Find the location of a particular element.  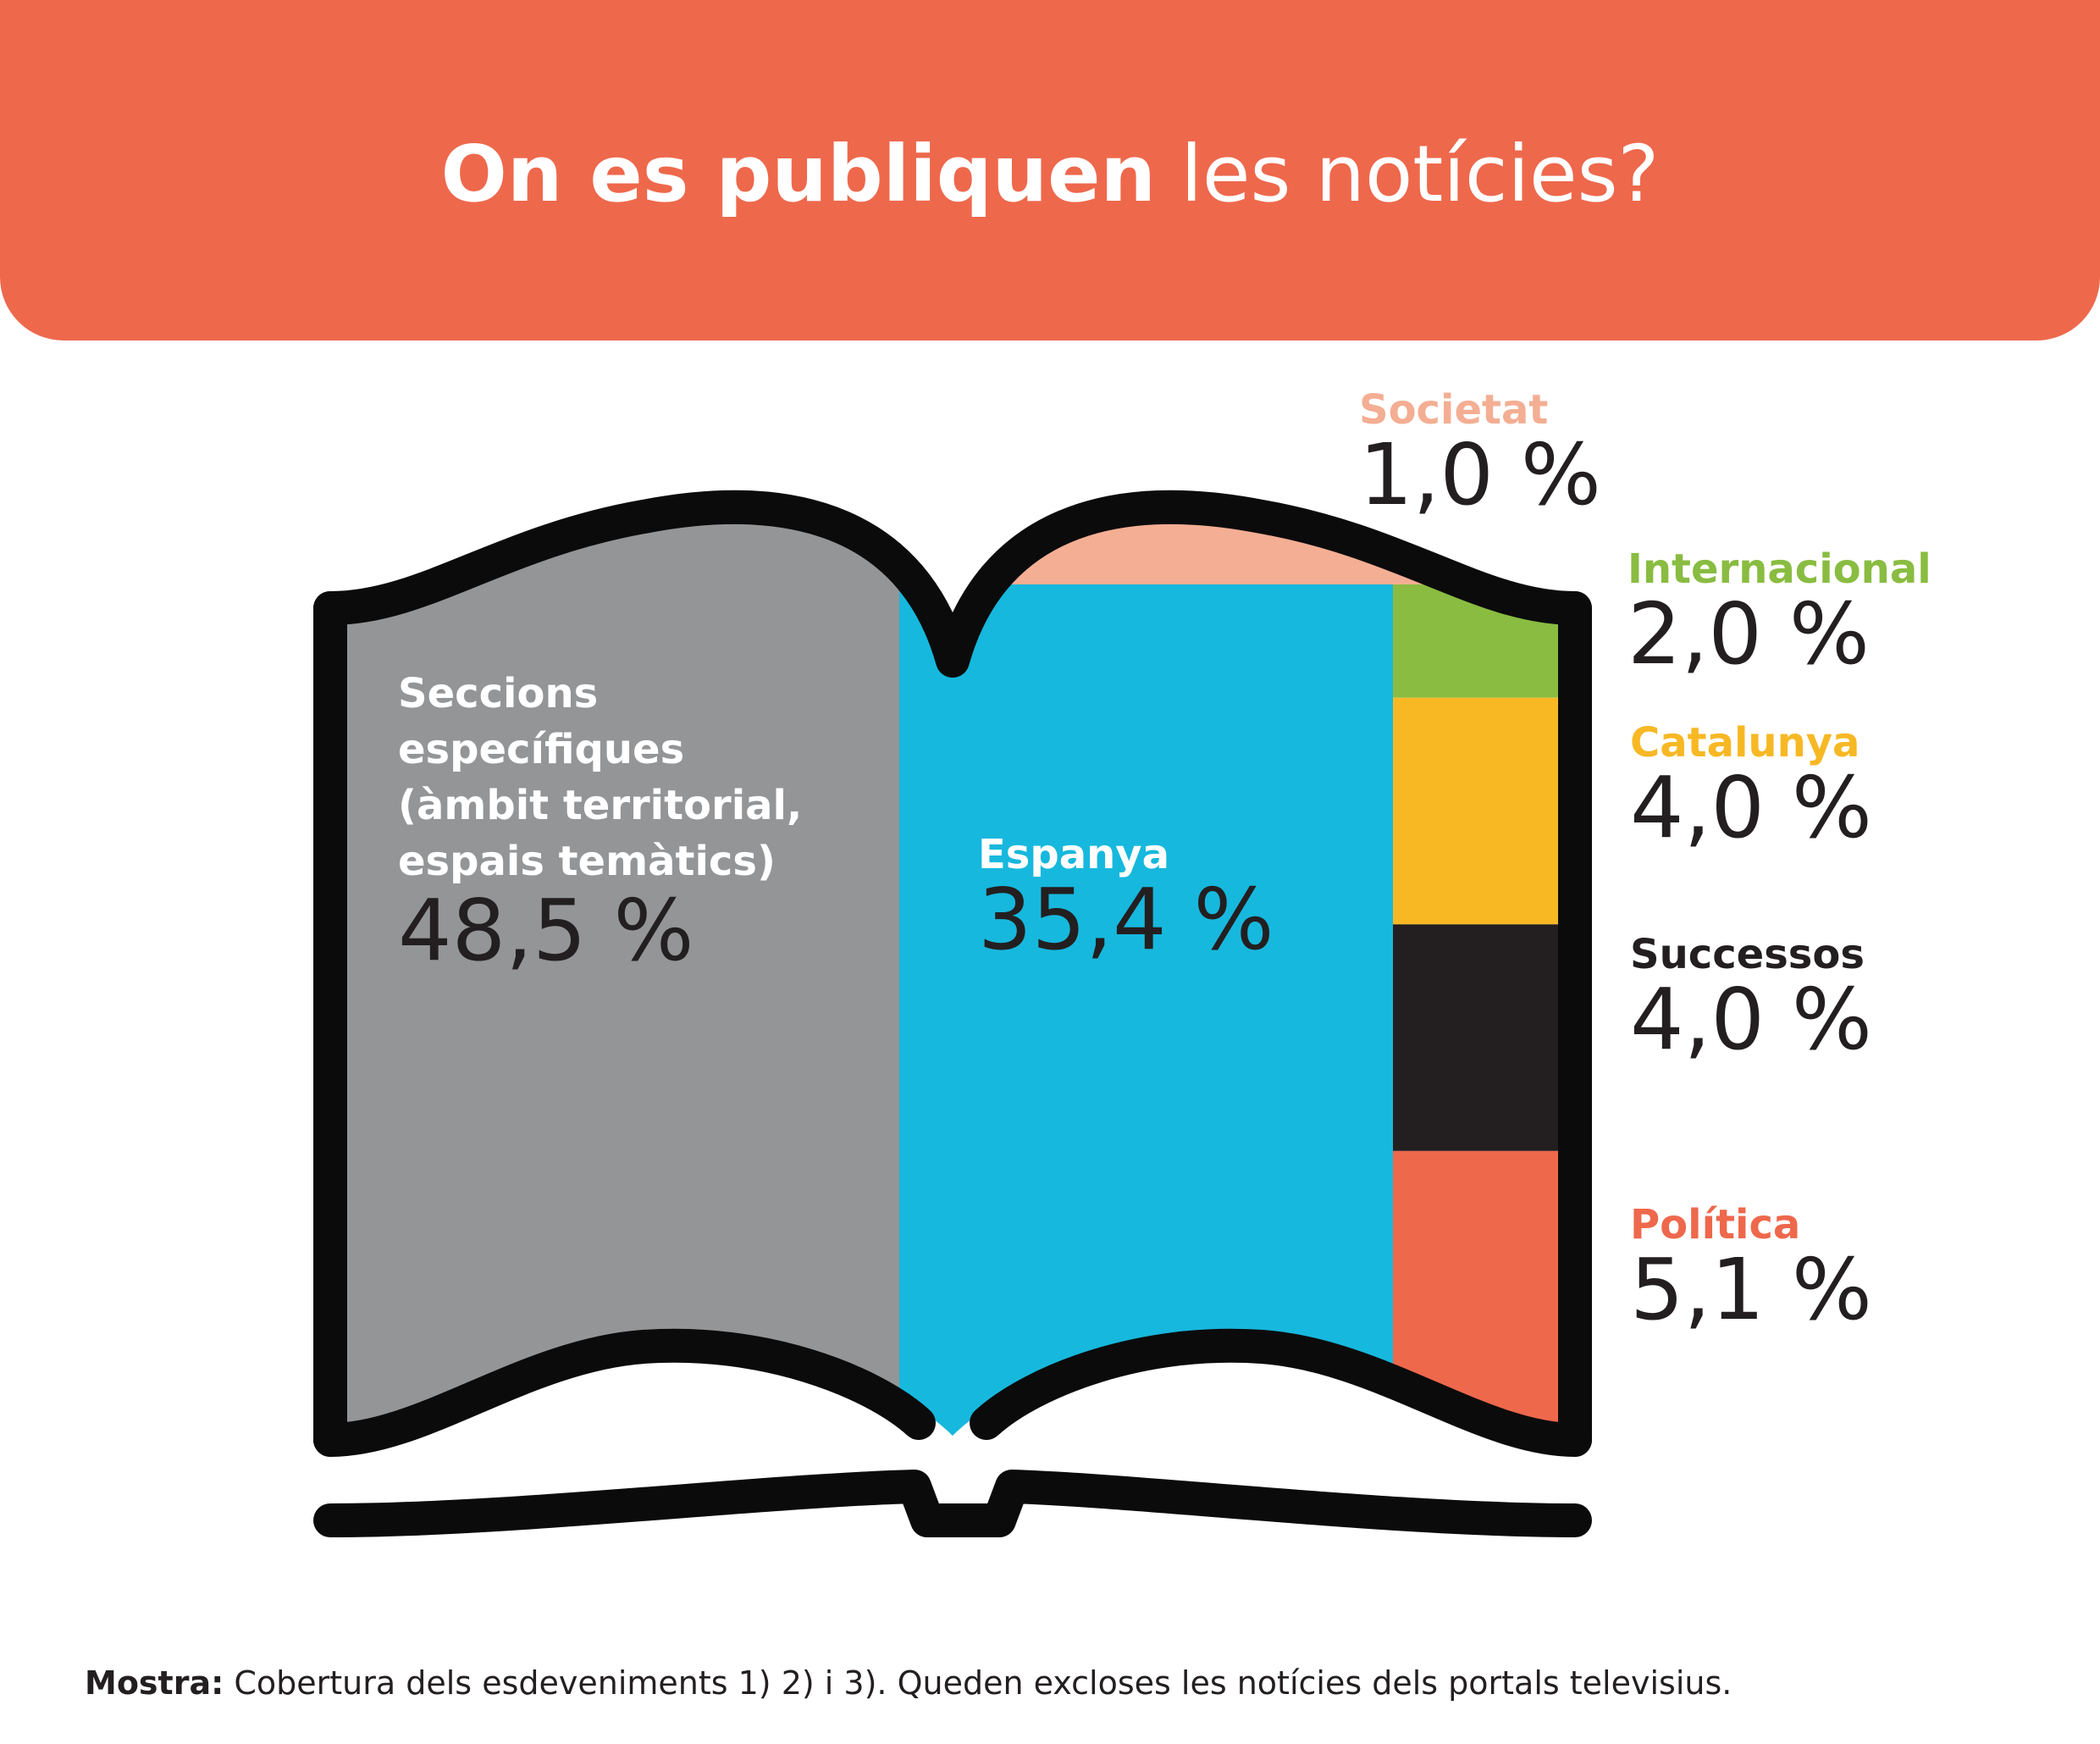

label-seccions-value: 48,5 % is located at coordinates (546, 930).